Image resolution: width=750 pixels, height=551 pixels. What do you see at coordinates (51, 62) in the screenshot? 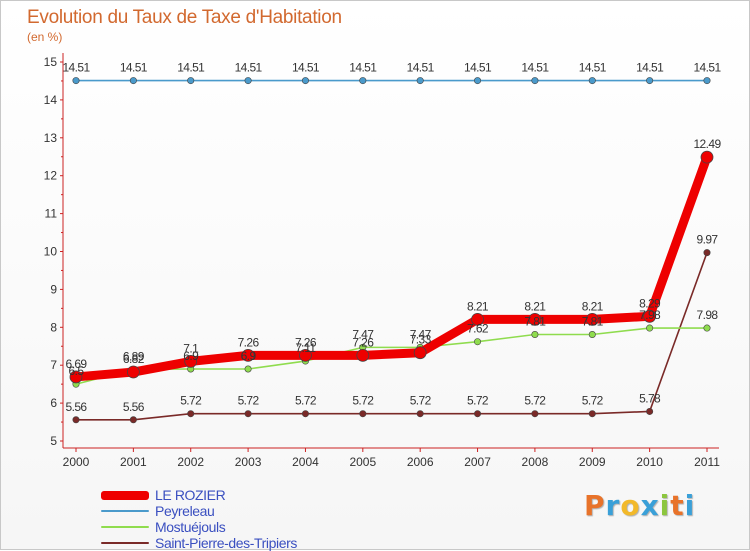
I see `y-tick-label: 15` at bounding box center [51, 62].